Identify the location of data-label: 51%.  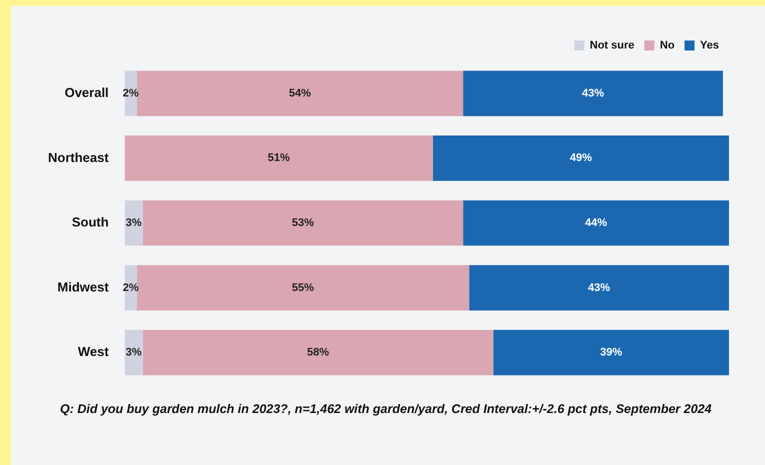
(279, 158).